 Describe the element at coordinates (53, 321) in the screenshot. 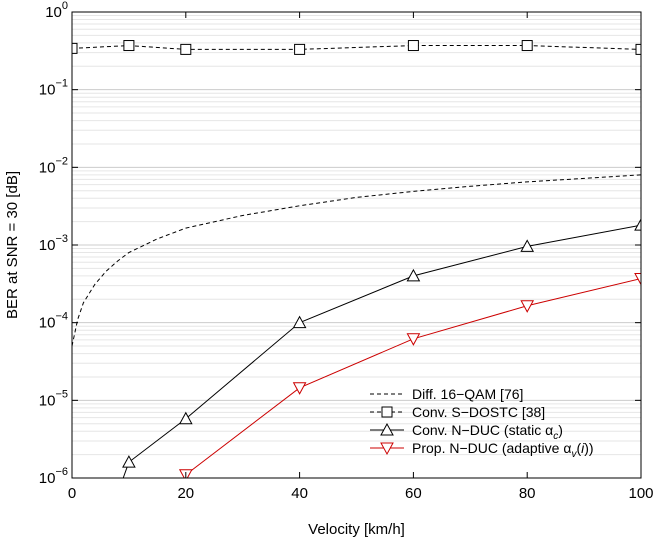

I see `y-tick-label: 10⁻⁴` at that location.